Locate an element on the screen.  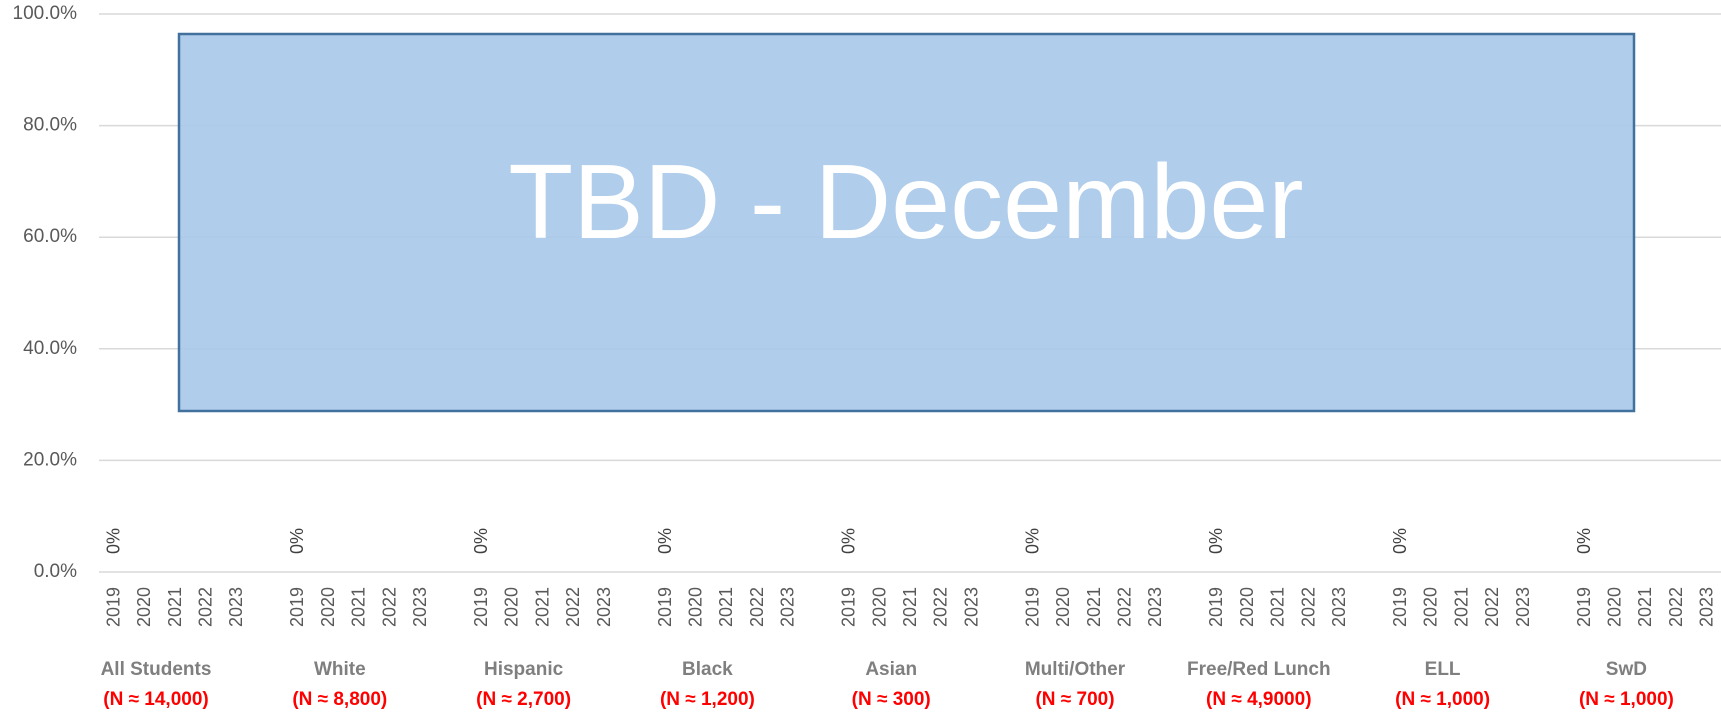
y-tick-label: 20.0% is located at coordinates (50, 459).